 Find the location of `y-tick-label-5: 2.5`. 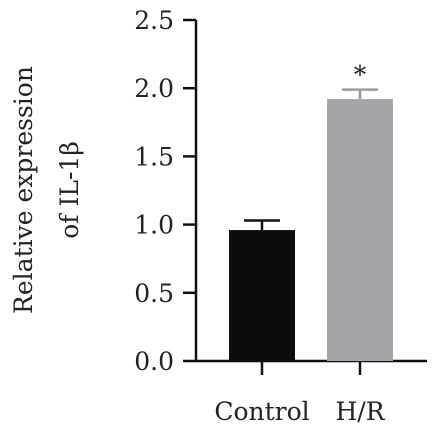

y-tick-label-5: 2.5 is located at coordinates (154, 20).